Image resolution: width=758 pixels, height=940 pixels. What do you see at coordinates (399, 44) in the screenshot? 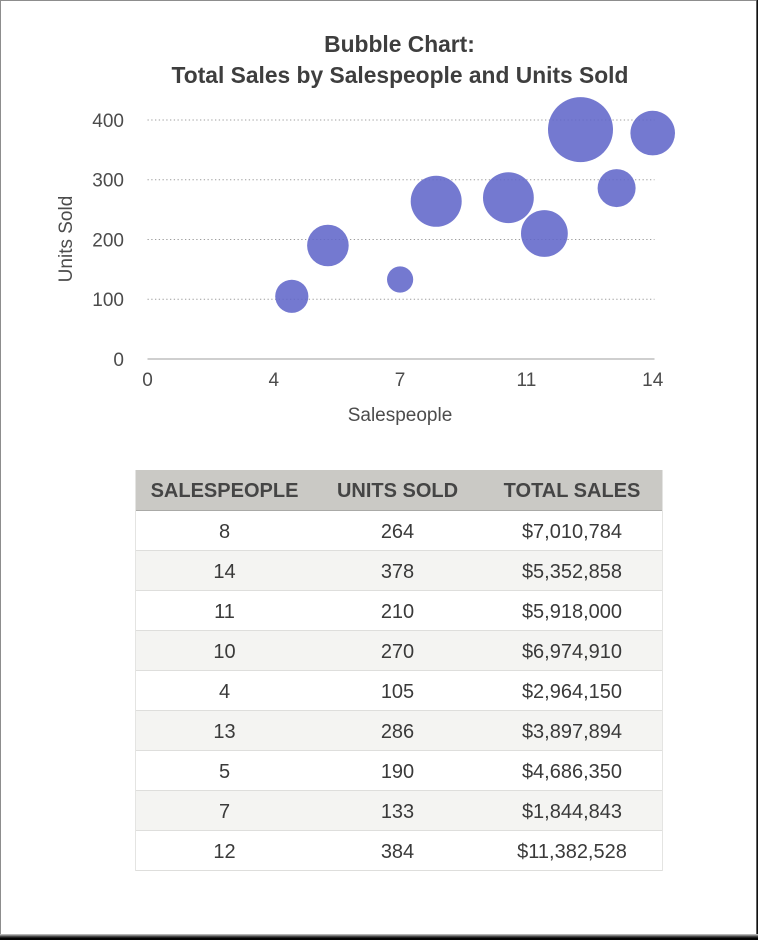
I see `svg-text: Bubble Chart:` at bounding box center [399, 44].